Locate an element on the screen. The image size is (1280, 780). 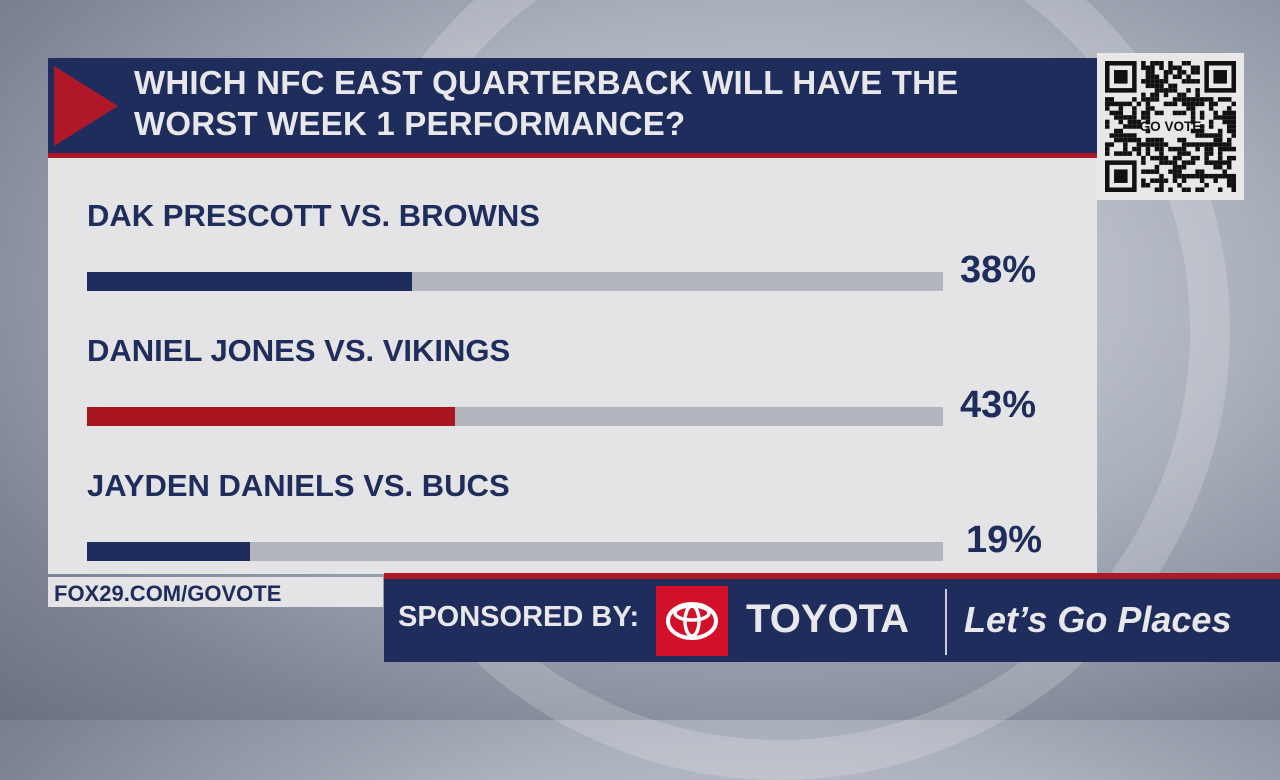
play-triangle-icon is located at coordinates (86, 106).